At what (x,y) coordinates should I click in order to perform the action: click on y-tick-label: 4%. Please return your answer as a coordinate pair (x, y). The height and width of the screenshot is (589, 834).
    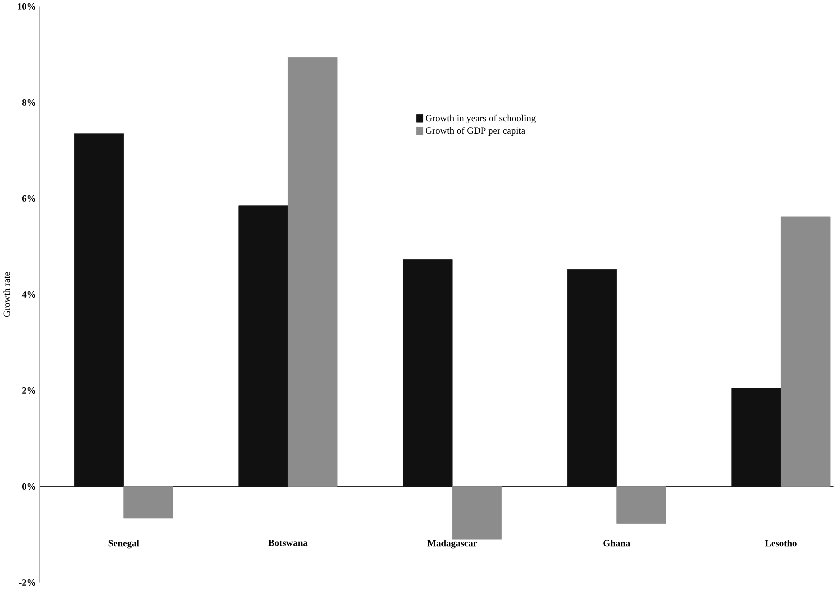
    Looking at the image, I should click on (29, 294).